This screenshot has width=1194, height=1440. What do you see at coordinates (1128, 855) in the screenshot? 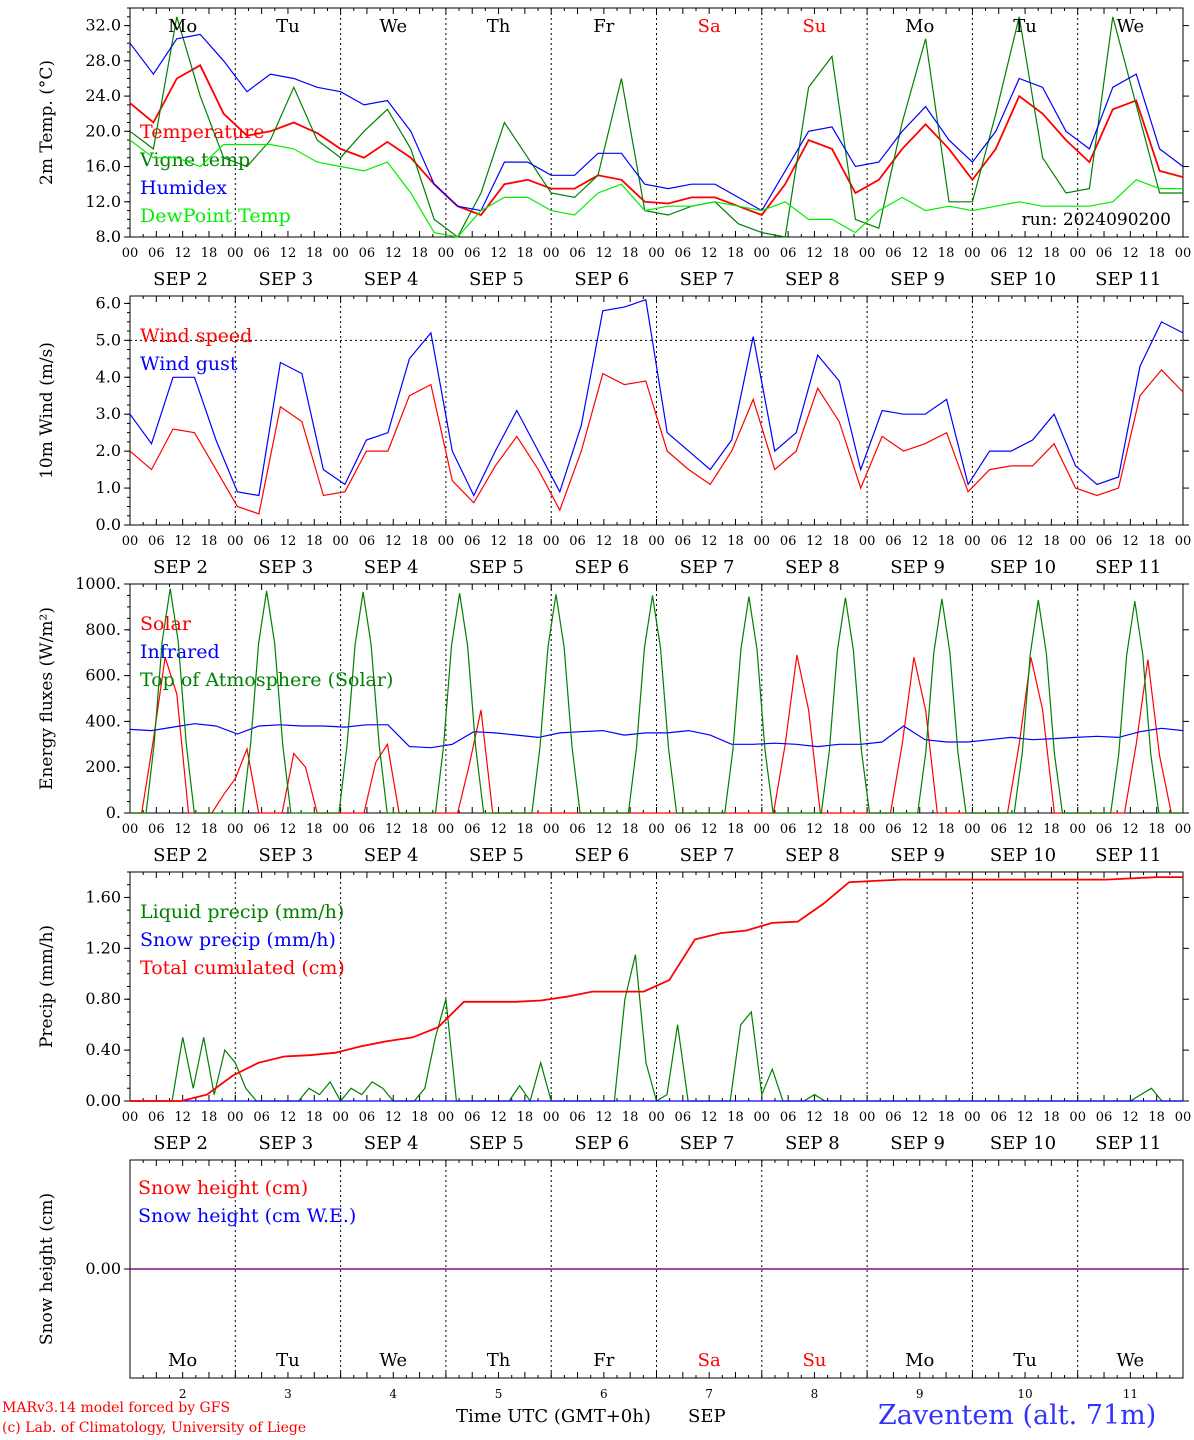
I see `date-label: SEP 11` at bounding box center [1128, 855].